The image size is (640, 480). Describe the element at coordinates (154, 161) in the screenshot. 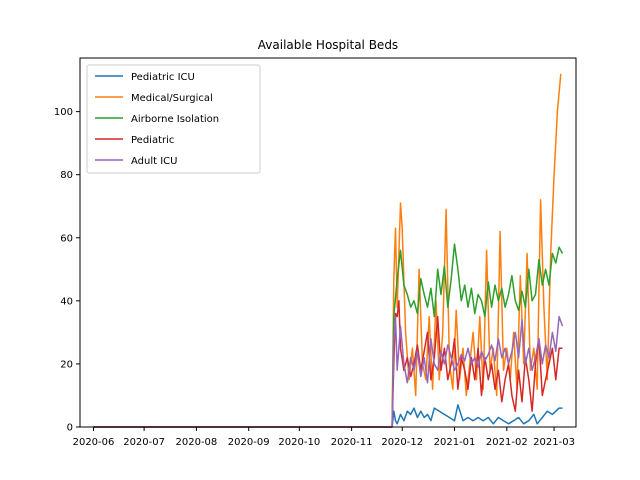

I see `legend-label-4: Adult ICU` at that location.